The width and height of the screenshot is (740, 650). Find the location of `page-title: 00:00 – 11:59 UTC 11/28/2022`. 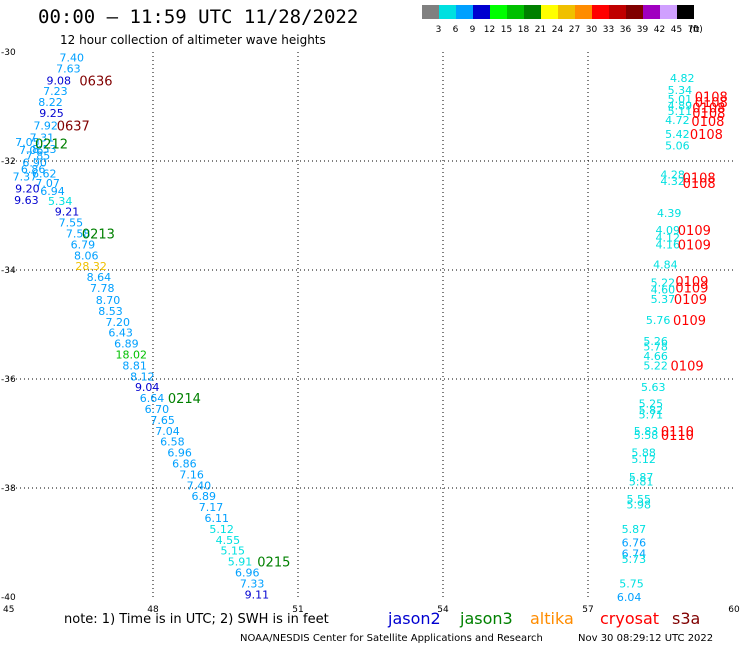

page-title: 00:00 – 11:59 UTC 11/28/2022 is located at coordinates (198, 17).